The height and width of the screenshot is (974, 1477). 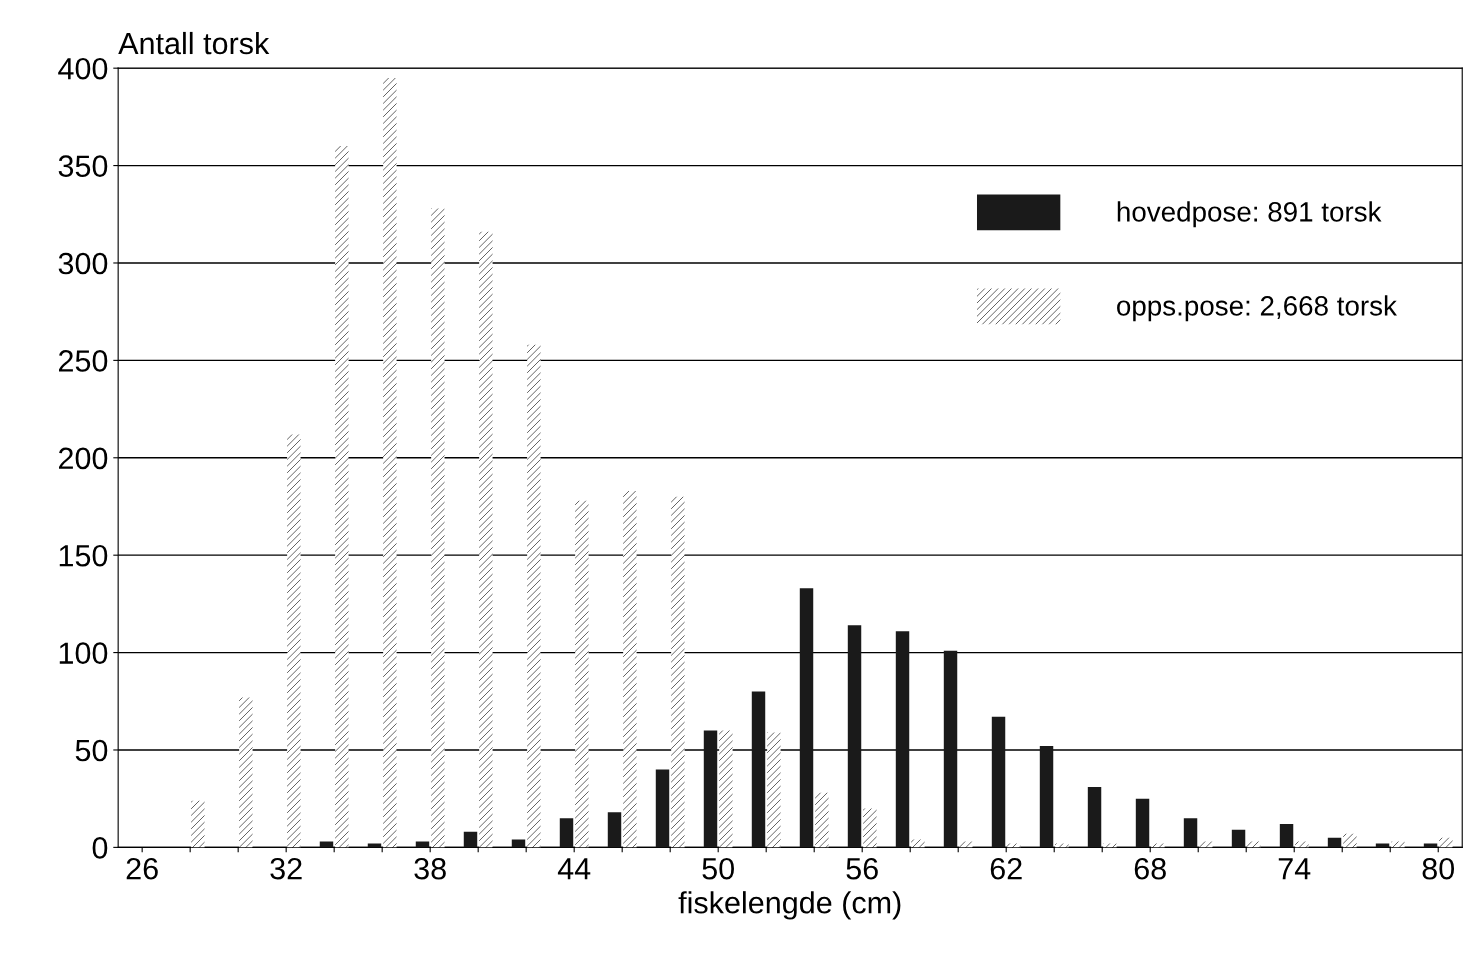 I want to click on x-axis-title: fiskelengde (cm), so click(x=789, y=905).